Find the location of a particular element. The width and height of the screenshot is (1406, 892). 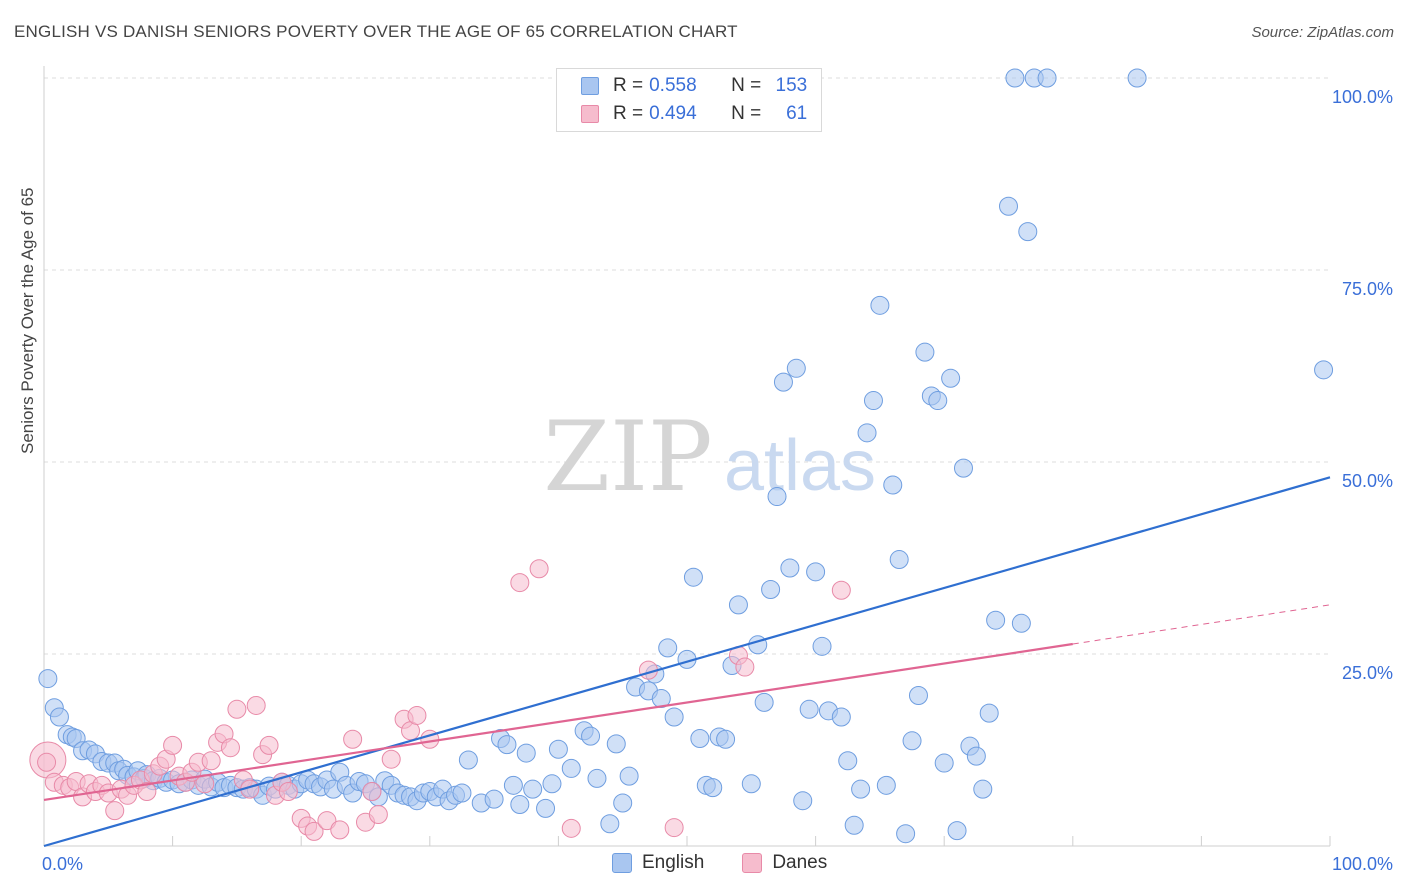

danes-trendline is located at coordinates (558, 722).